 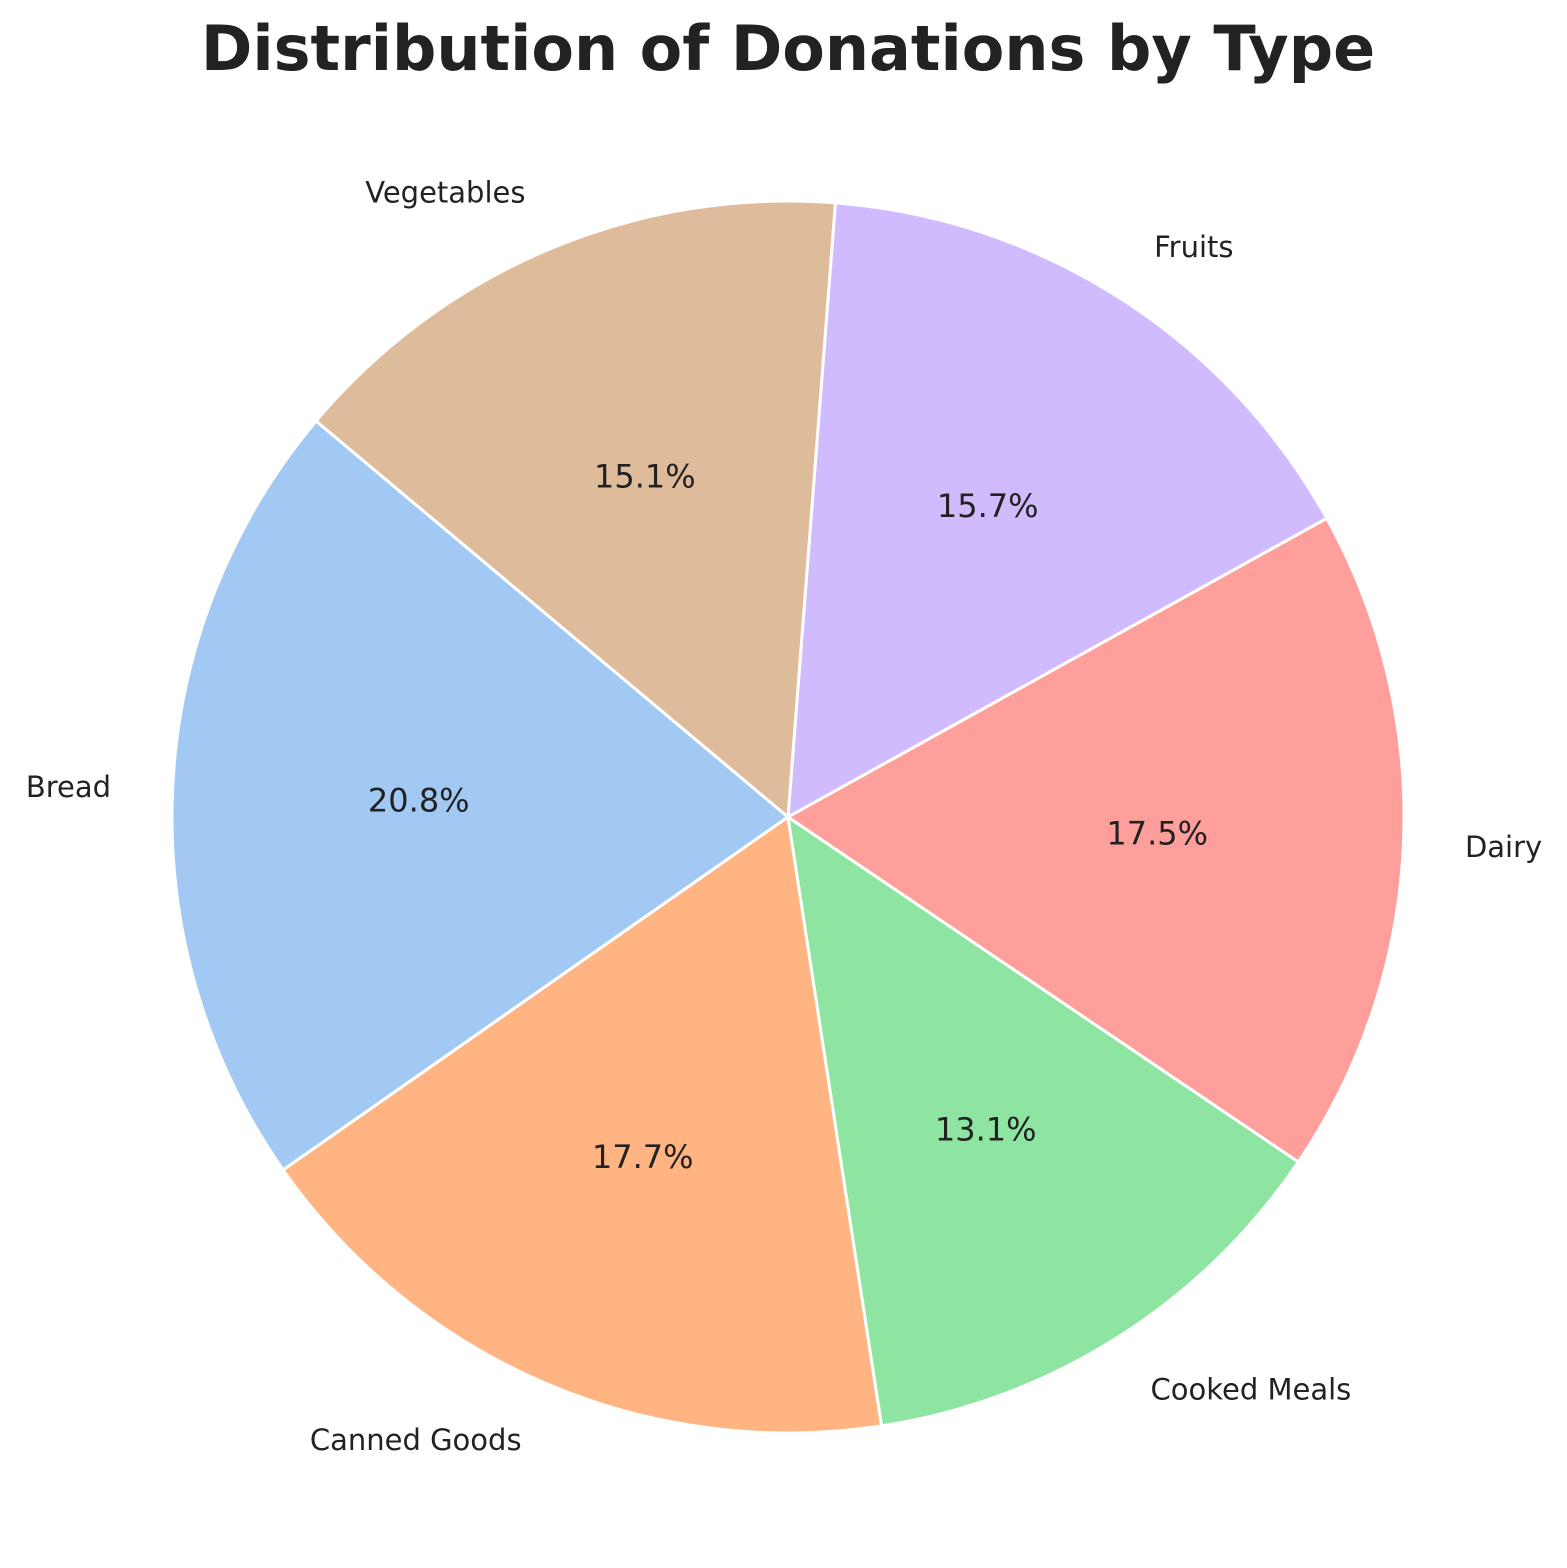 What do you see at coordinates (1503, 847) in the screenshot?
I see `category-label-dairy: Dairy` at bounding box center [1503, 847].